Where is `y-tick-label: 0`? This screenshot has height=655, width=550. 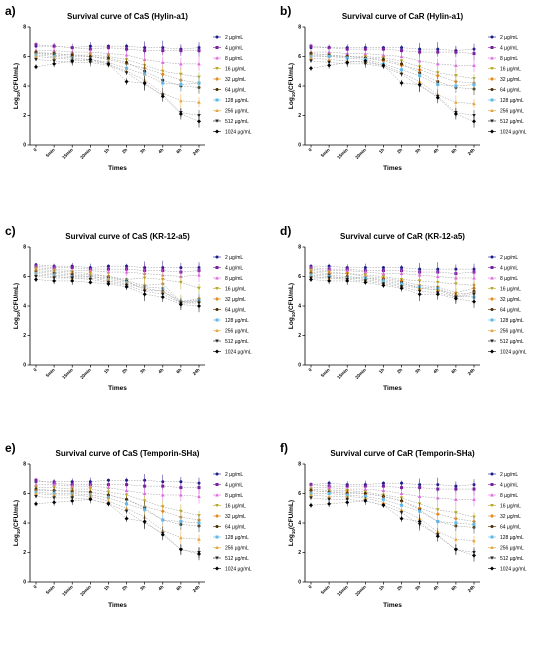
y-tick-label: 0 is located at coordinates (299, 583).